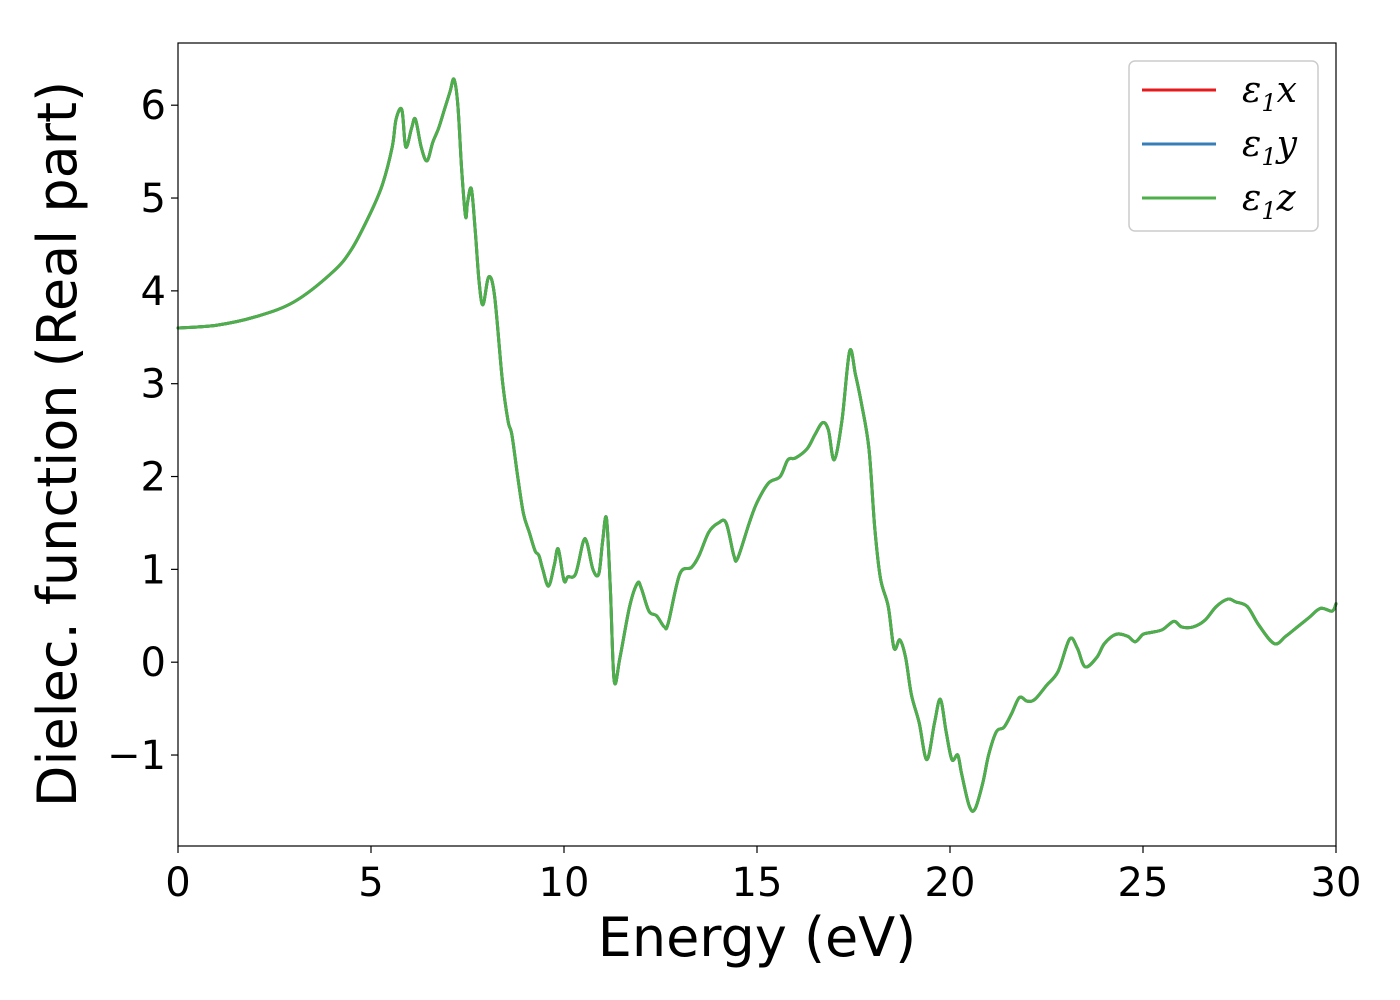  I want to click on y-tick-label: 5, so click(153, 199).